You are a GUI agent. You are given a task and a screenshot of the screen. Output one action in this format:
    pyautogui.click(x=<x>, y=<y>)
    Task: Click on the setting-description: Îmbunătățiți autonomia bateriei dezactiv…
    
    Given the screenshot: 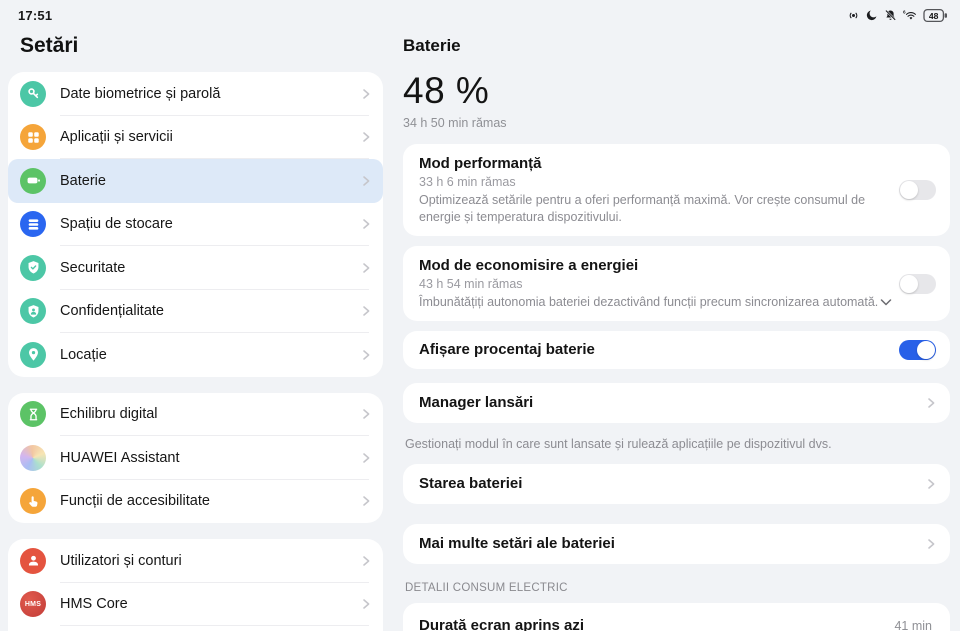 What is the action you would take?
    pyautogui.click(x=649, y=302)
    